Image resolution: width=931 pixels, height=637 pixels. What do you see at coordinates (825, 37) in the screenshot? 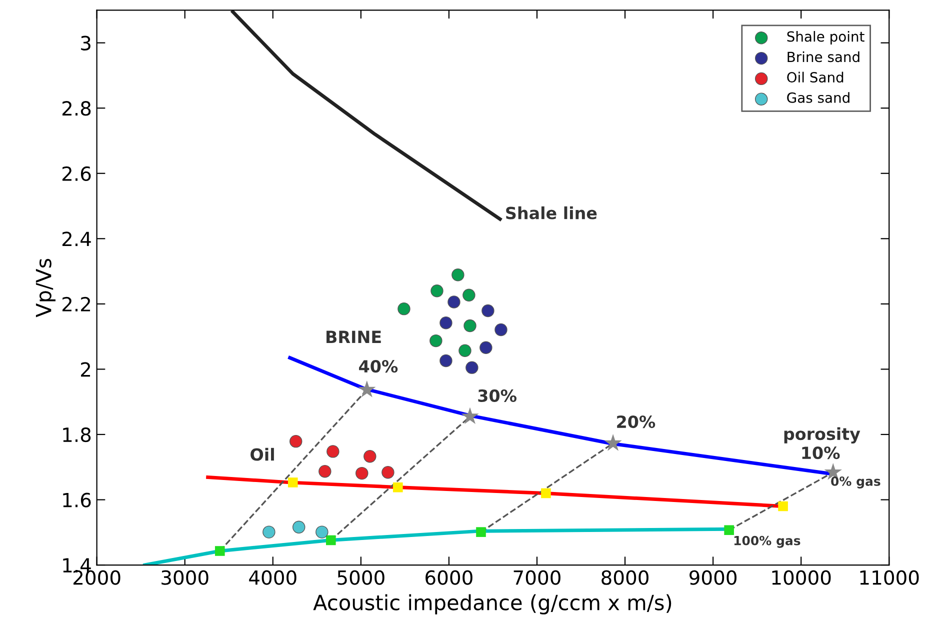
I see `legend-label: Shale point` at bounding box center [825, 37].